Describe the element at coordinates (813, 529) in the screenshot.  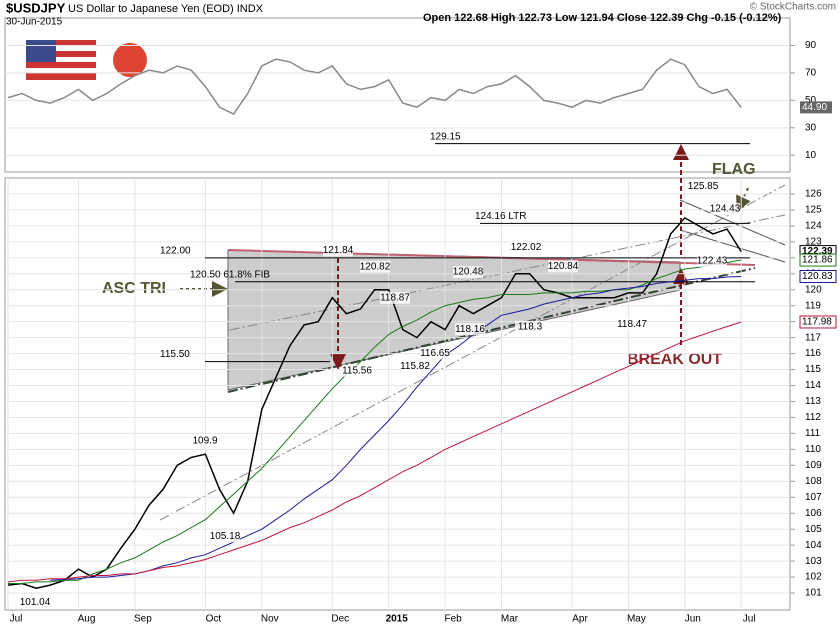
I see `y-tick-label: 105` at that location.